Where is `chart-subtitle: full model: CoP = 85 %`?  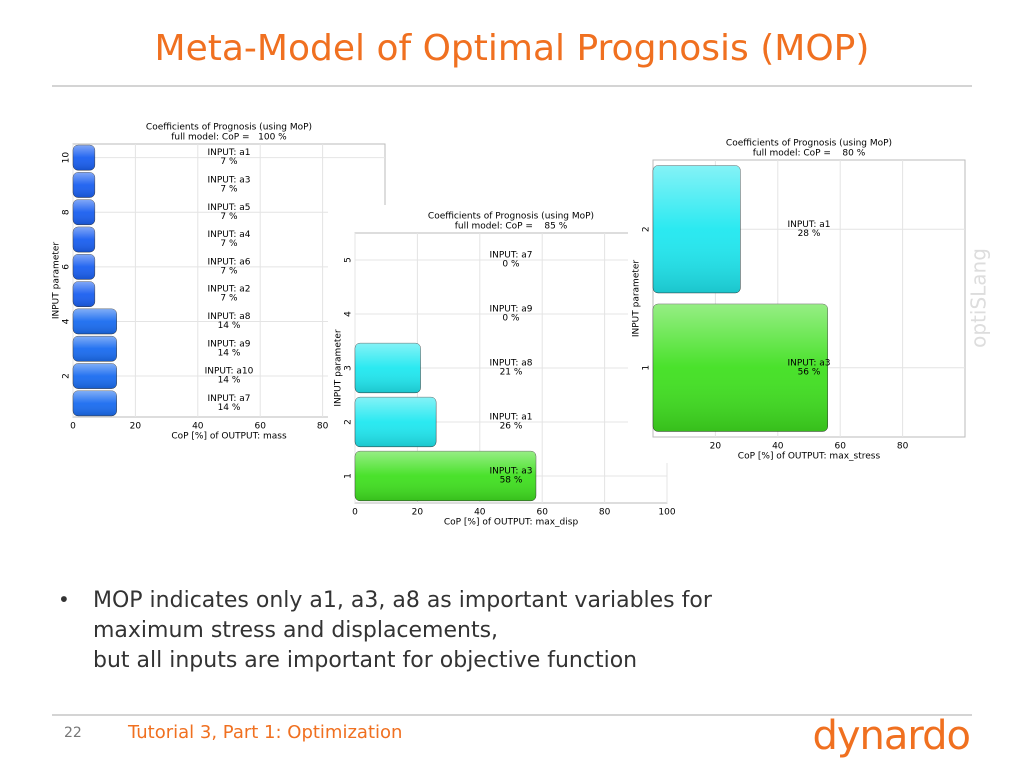 chart-subtitle: full model: CoP = 85 % is located at coordinates (511, 227).